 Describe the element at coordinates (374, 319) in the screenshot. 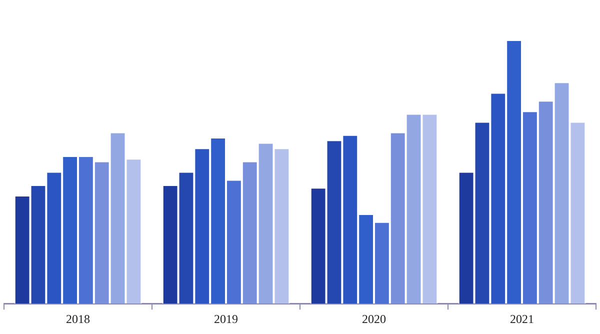

I see `x-tick-label: 2020` at that location.